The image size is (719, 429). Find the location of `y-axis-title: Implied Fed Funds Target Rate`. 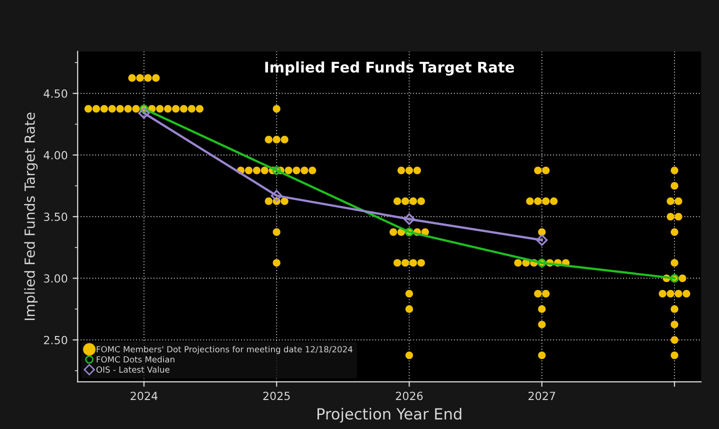

y-axis-title: Implied Fed Funds Target Rate is located at coordinates (31, 216).